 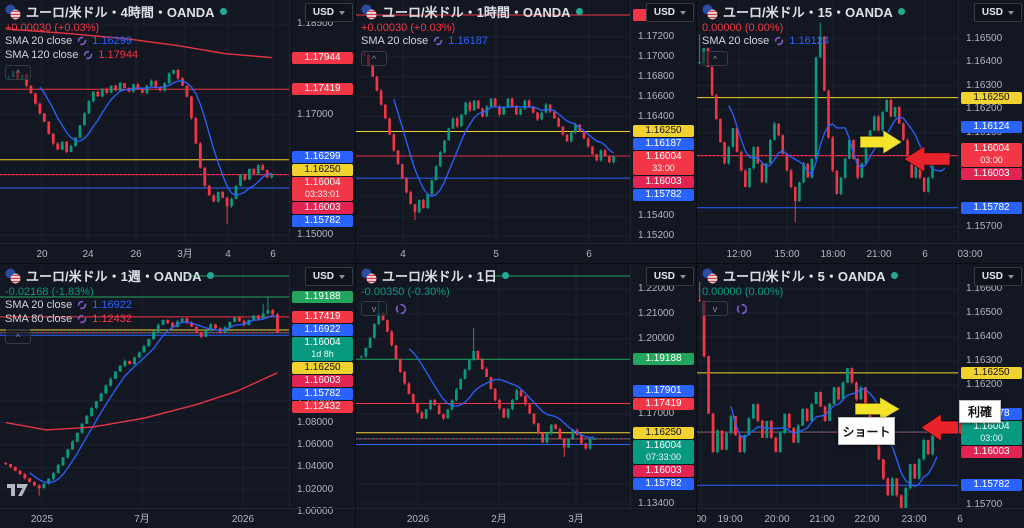 What do you see at coordinates (177, 518) in the screenshot?
I see `time-axis: 2025 7月 2026` at bounding box center [177, 518].